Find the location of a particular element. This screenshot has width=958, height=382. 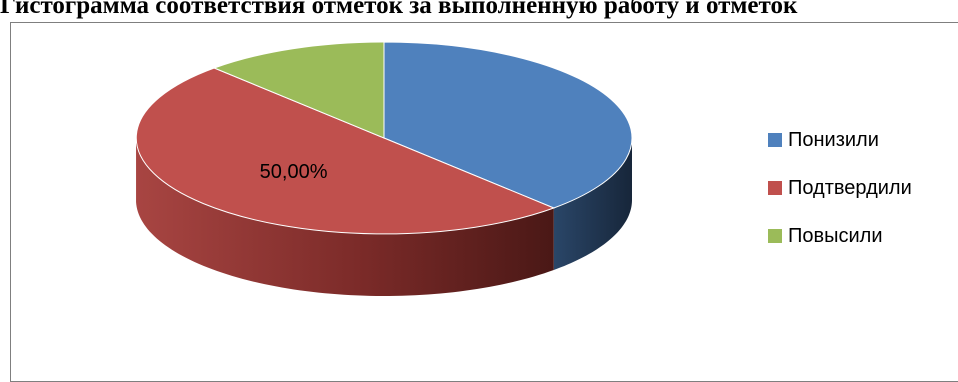

legend-item-1: Подтвердили is located at coordinates (840, 188).